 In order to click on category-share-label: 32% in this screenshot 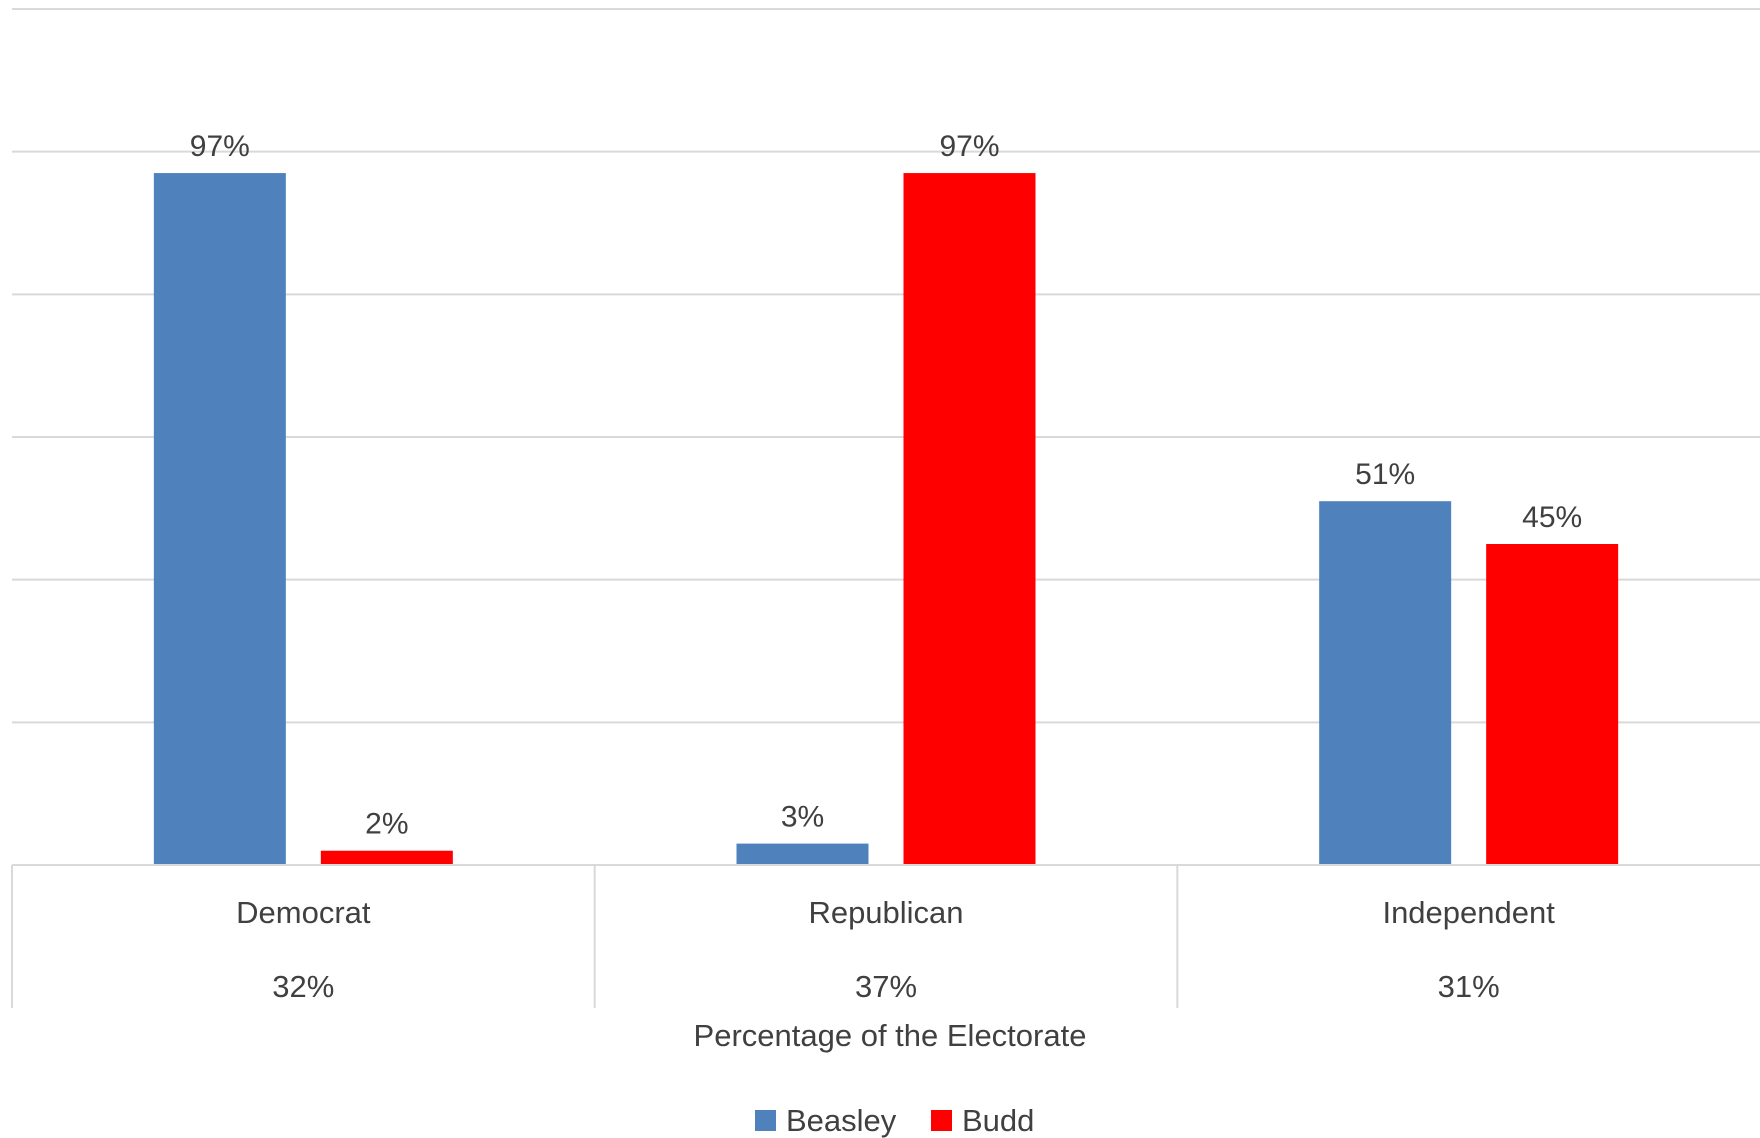, I will do `click(303, 986)`.